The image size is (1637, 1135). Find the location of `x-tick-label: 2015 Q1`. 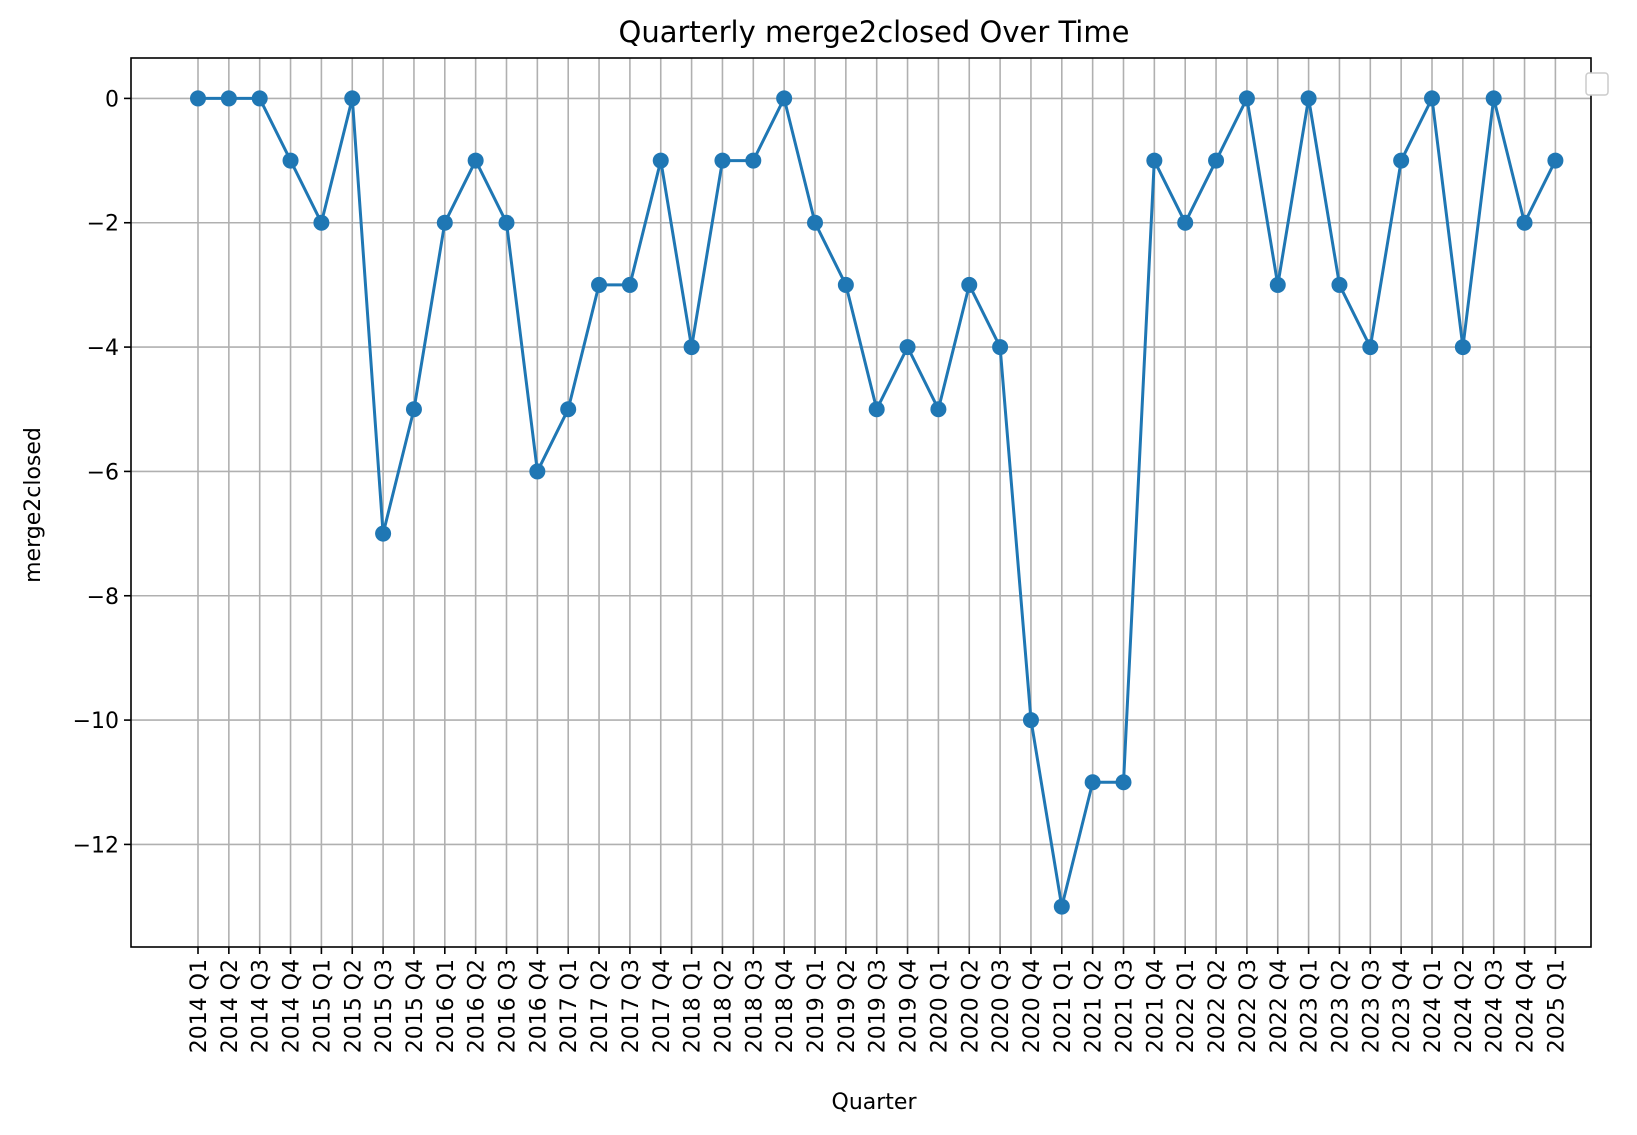

x-tick-label: 2015 Q1 is located at coordinates (322, 1006).